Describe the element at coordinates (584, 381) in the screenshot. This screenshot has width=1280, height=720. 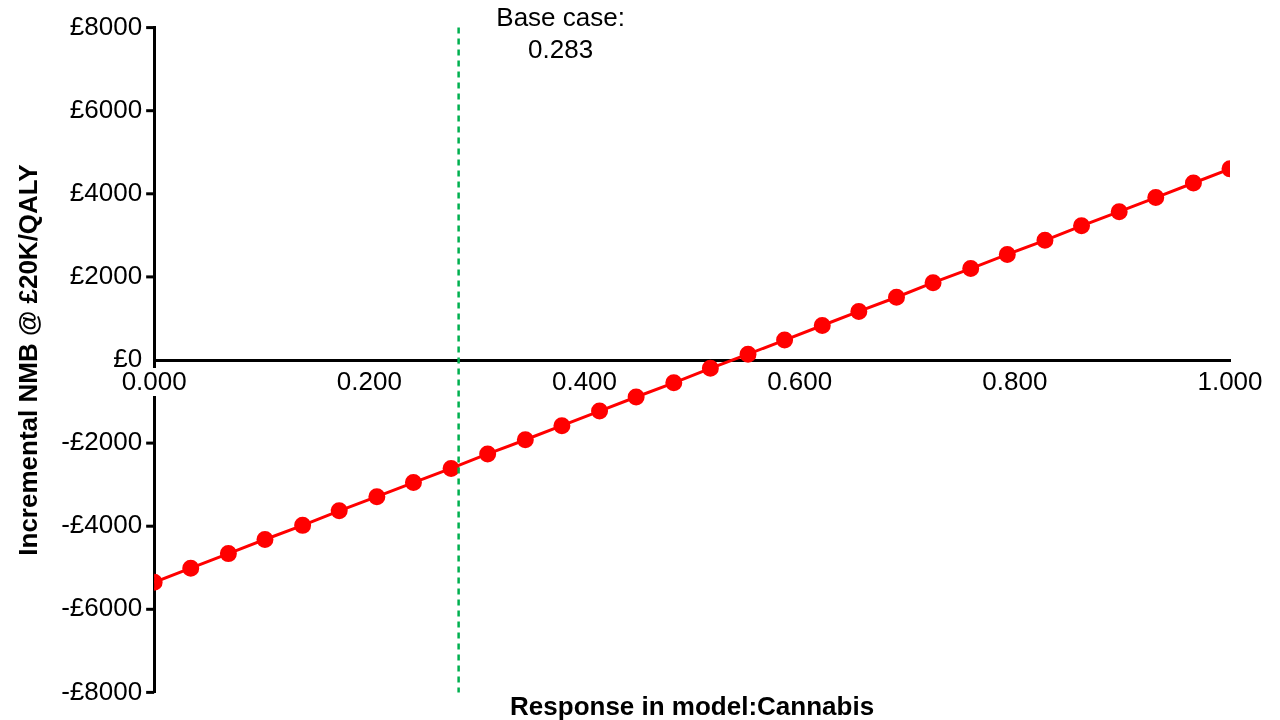
I see `x-tick-label: 0.400` at that location.